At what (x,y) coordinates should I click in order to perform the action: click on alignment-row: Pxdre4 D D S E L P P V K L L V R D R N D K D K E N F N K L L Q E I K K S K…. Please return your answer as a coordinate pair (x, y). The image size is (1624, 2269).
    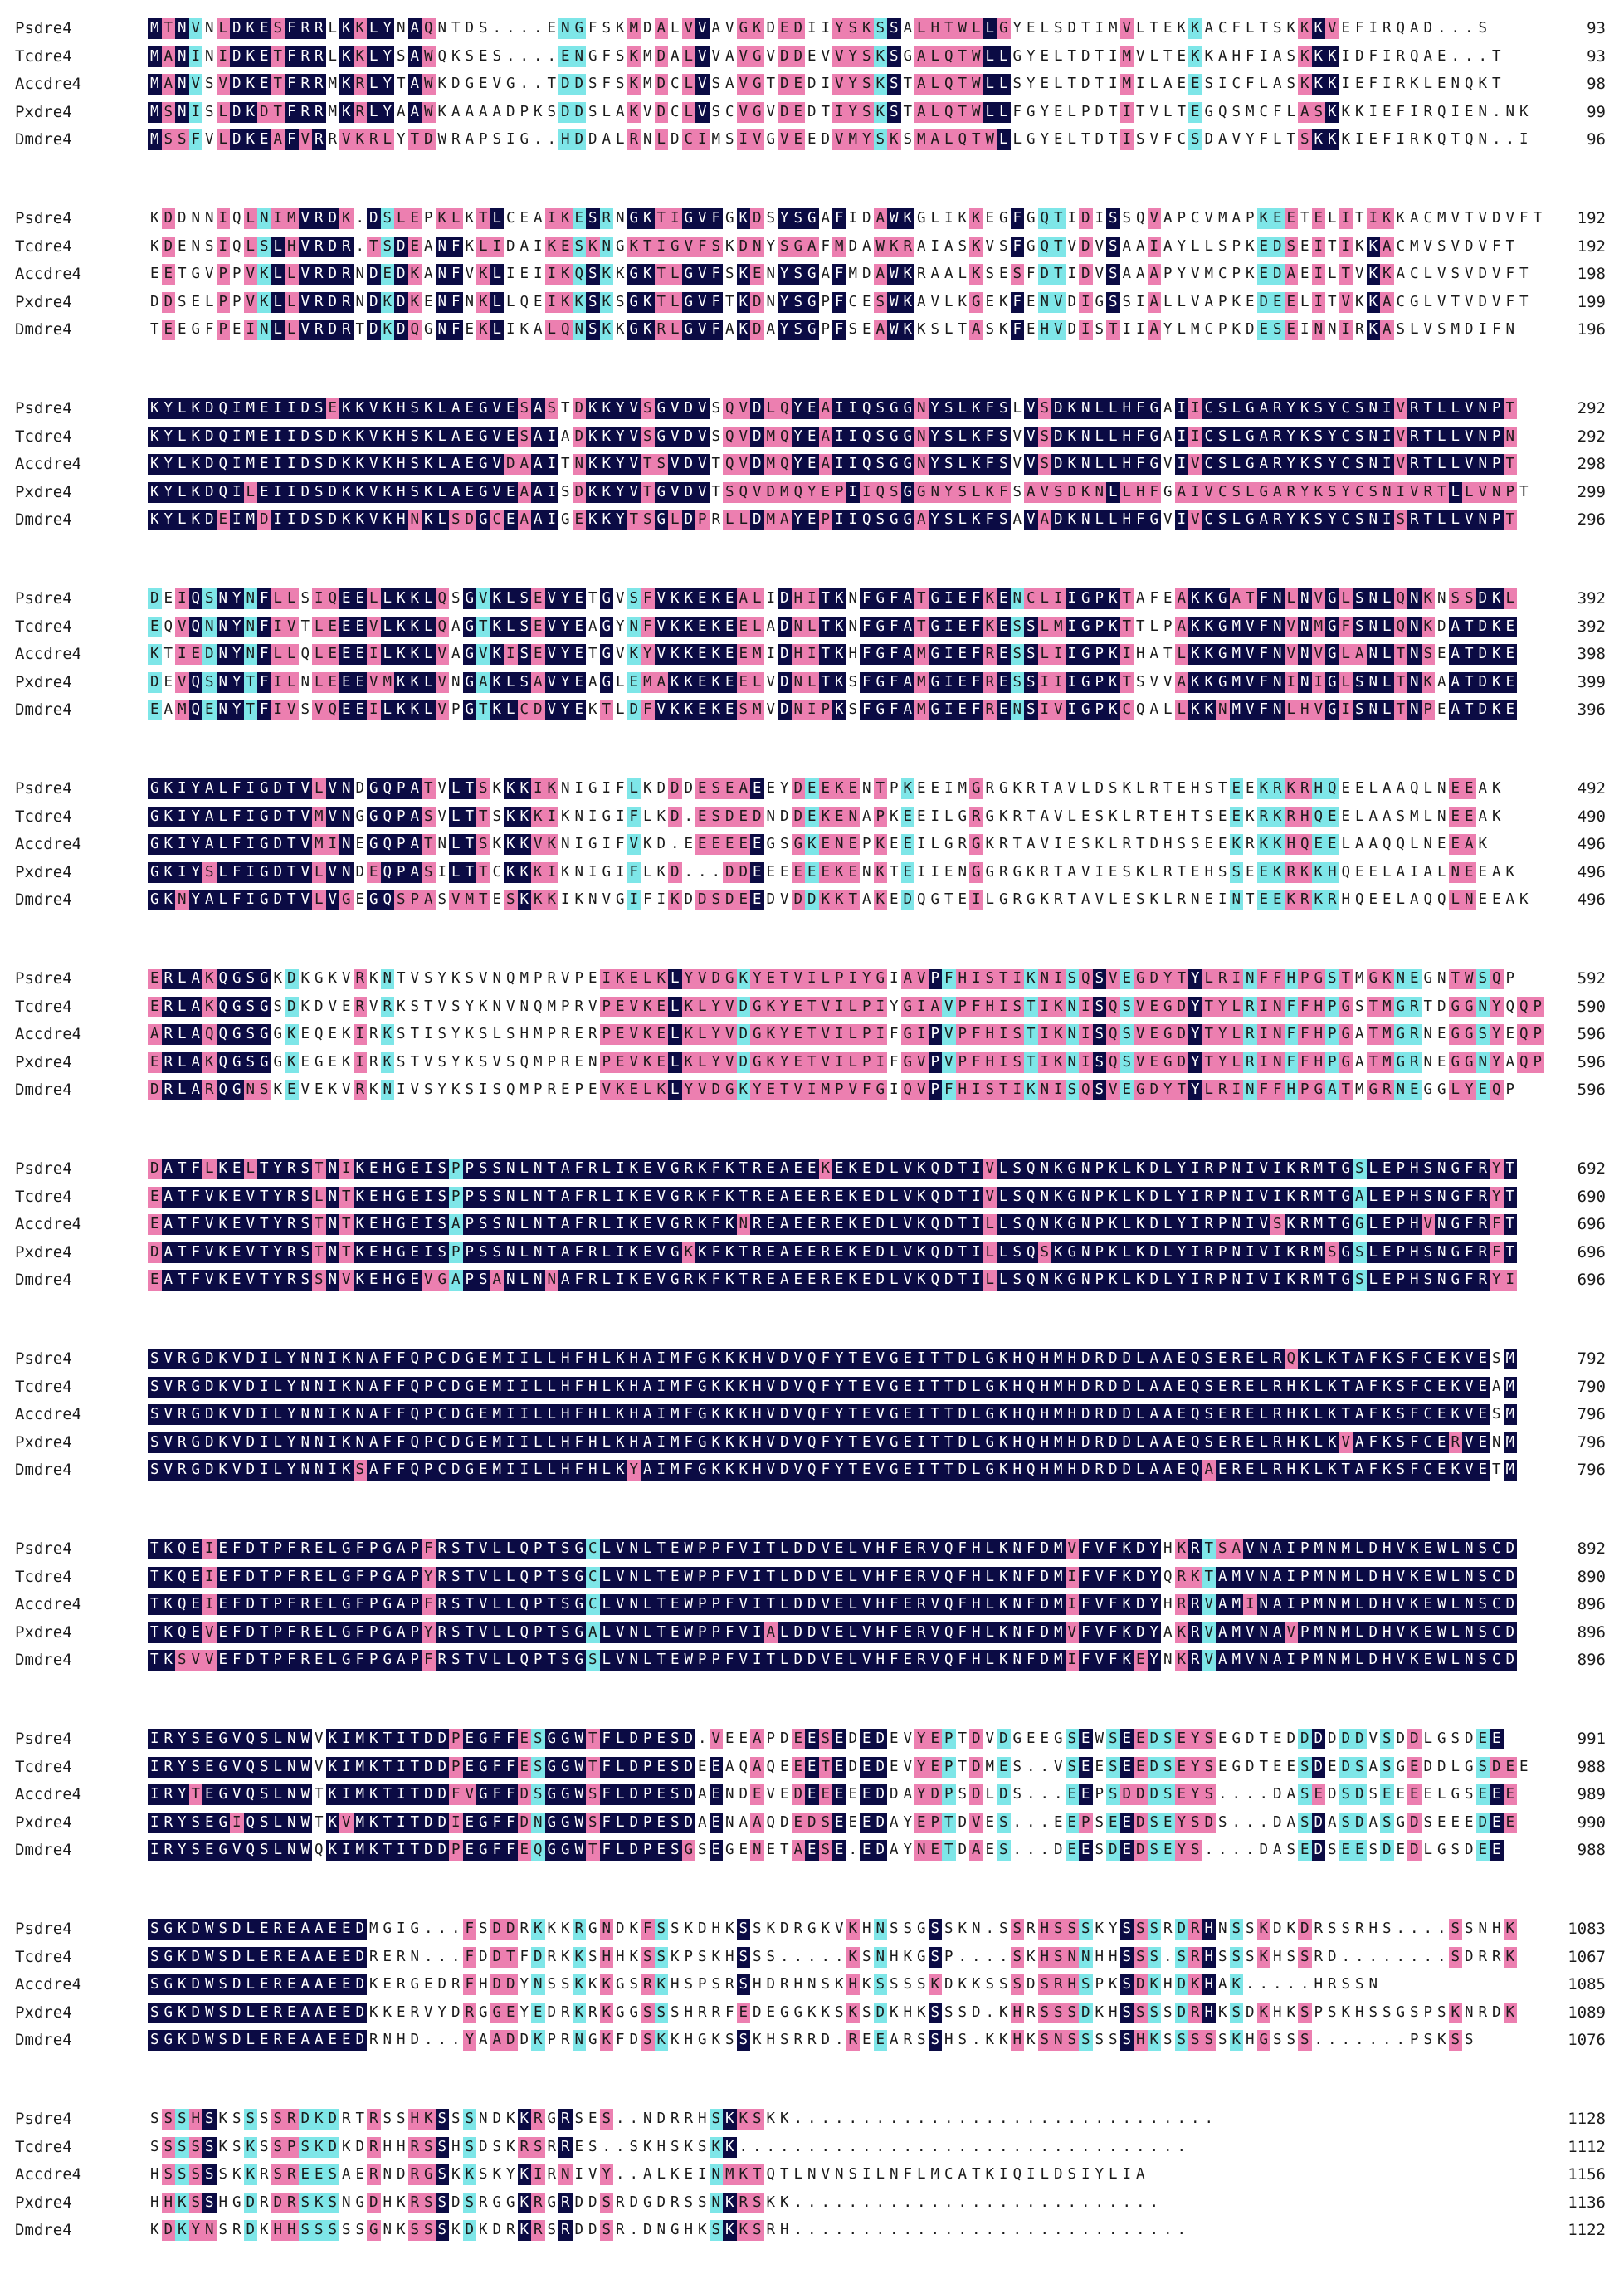
    Looking at the image, I should click on (812, 302).